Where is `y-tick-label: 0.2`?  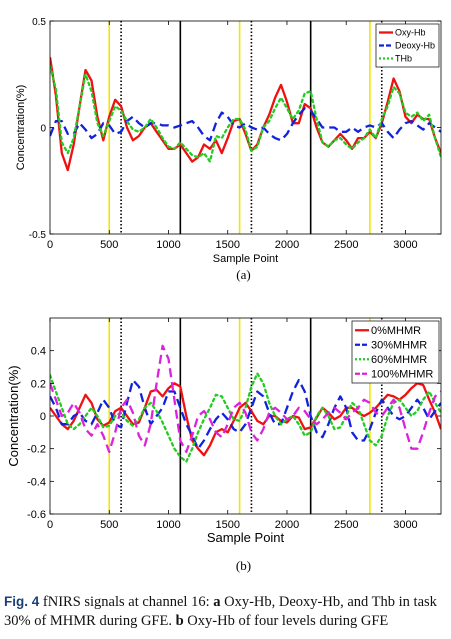
y-tick-label: 0.2 is located at coordinates (38, 384).